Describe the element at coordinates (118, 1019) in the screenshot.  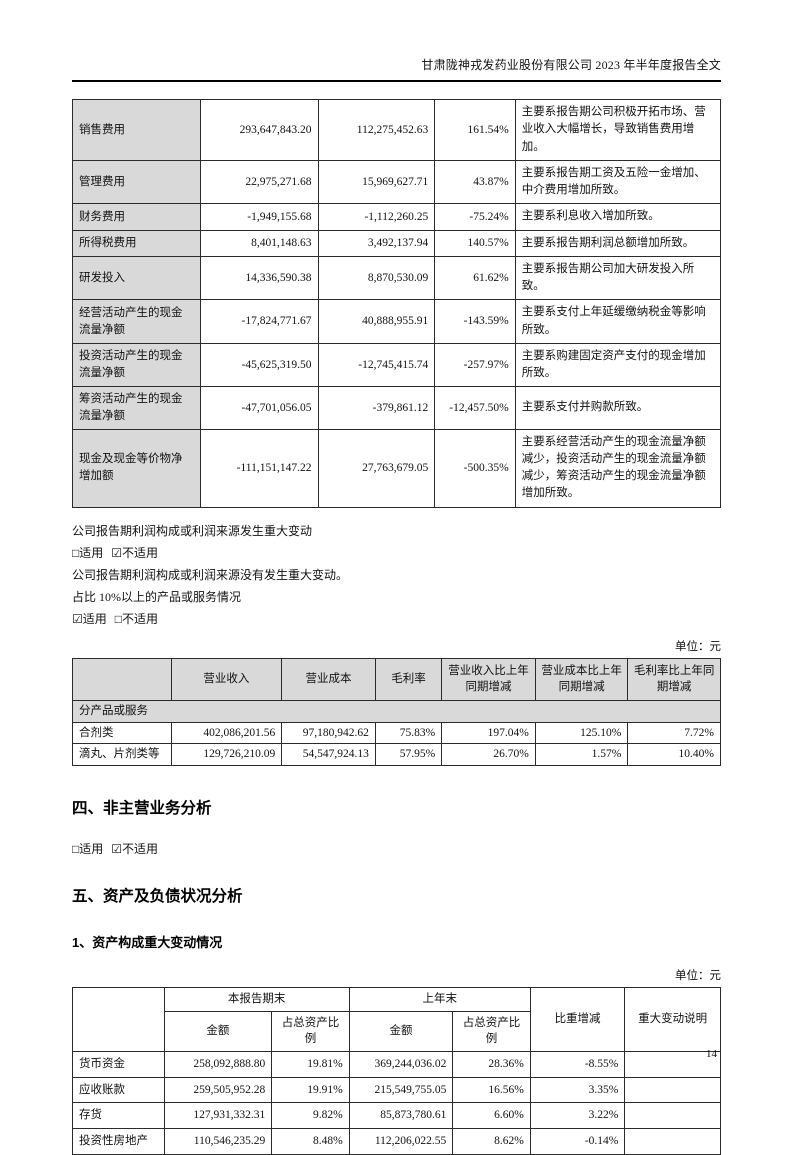
I see `blank-header-cell` at that location.